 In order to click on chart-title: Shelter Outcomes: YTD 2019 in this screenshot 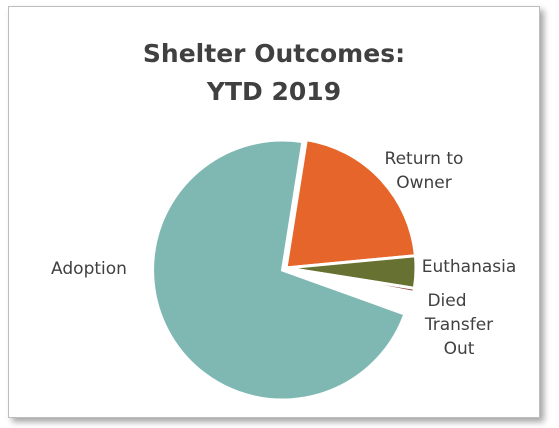, I will do `click(274, 72)`.